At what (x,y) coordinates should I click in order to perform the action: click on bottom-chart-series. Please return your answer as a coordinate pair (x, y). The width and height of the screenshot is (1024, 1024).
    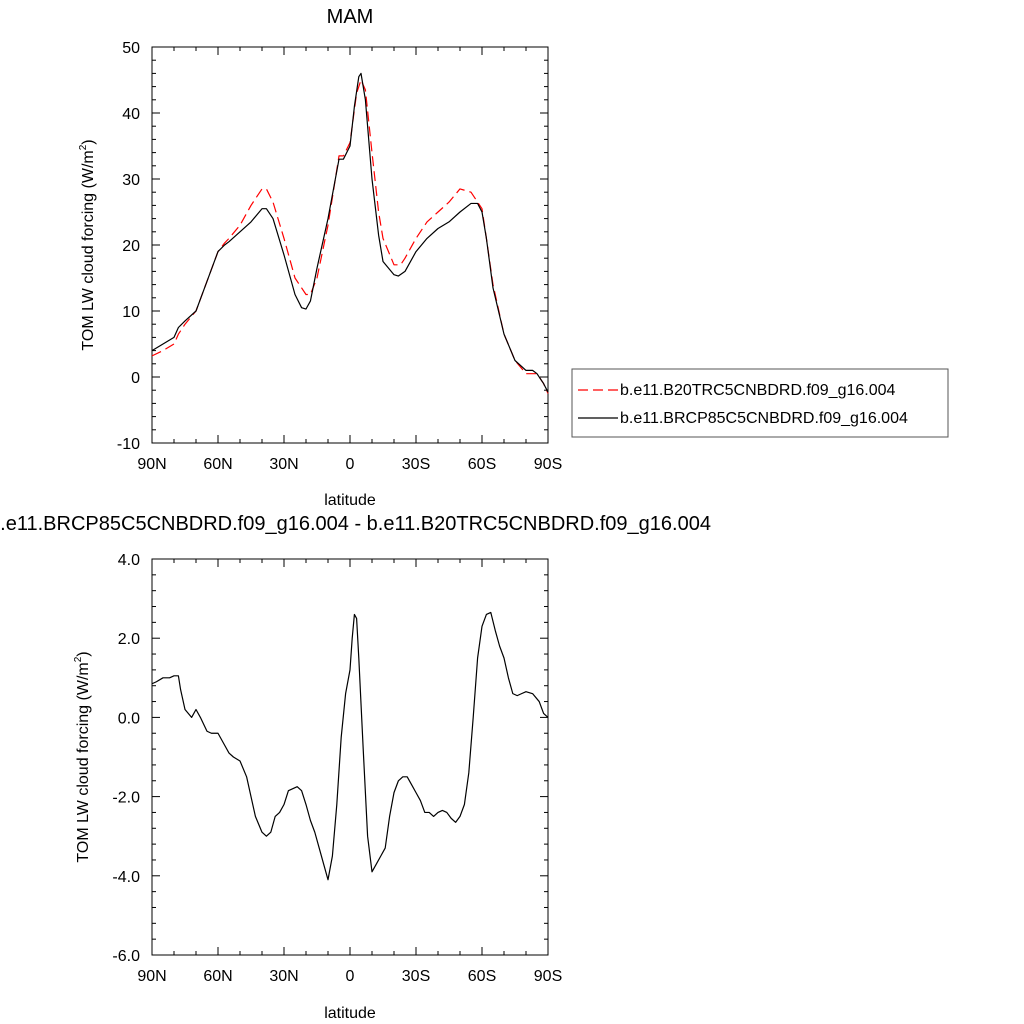
    Looking at the image, I should click on (350, 746).